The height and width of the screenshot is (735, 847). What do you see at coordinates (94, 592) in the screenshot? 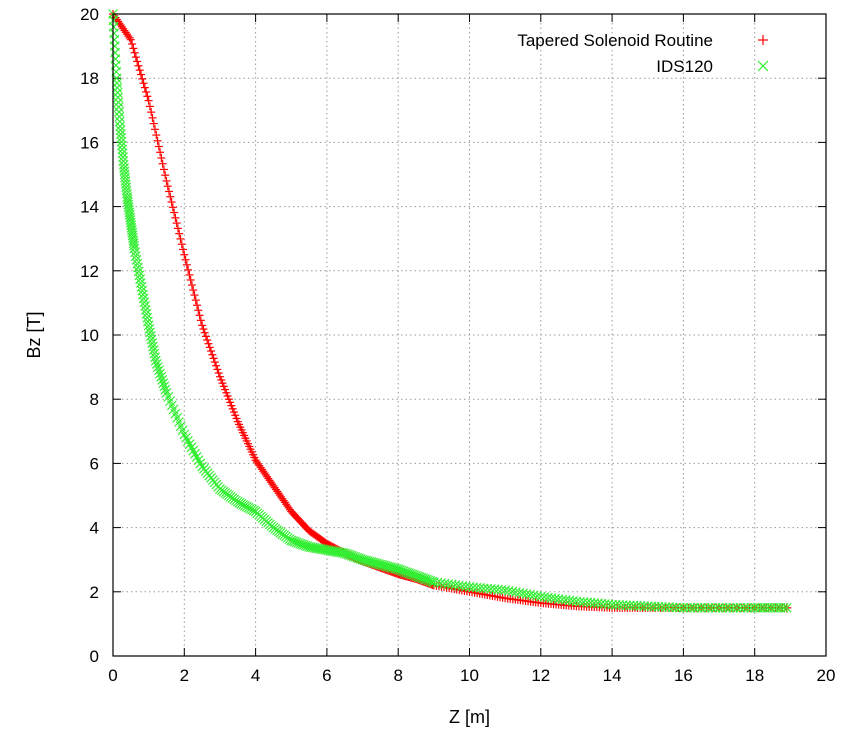
I see `y-tick-label: 2` at bounding box center [94, 592].